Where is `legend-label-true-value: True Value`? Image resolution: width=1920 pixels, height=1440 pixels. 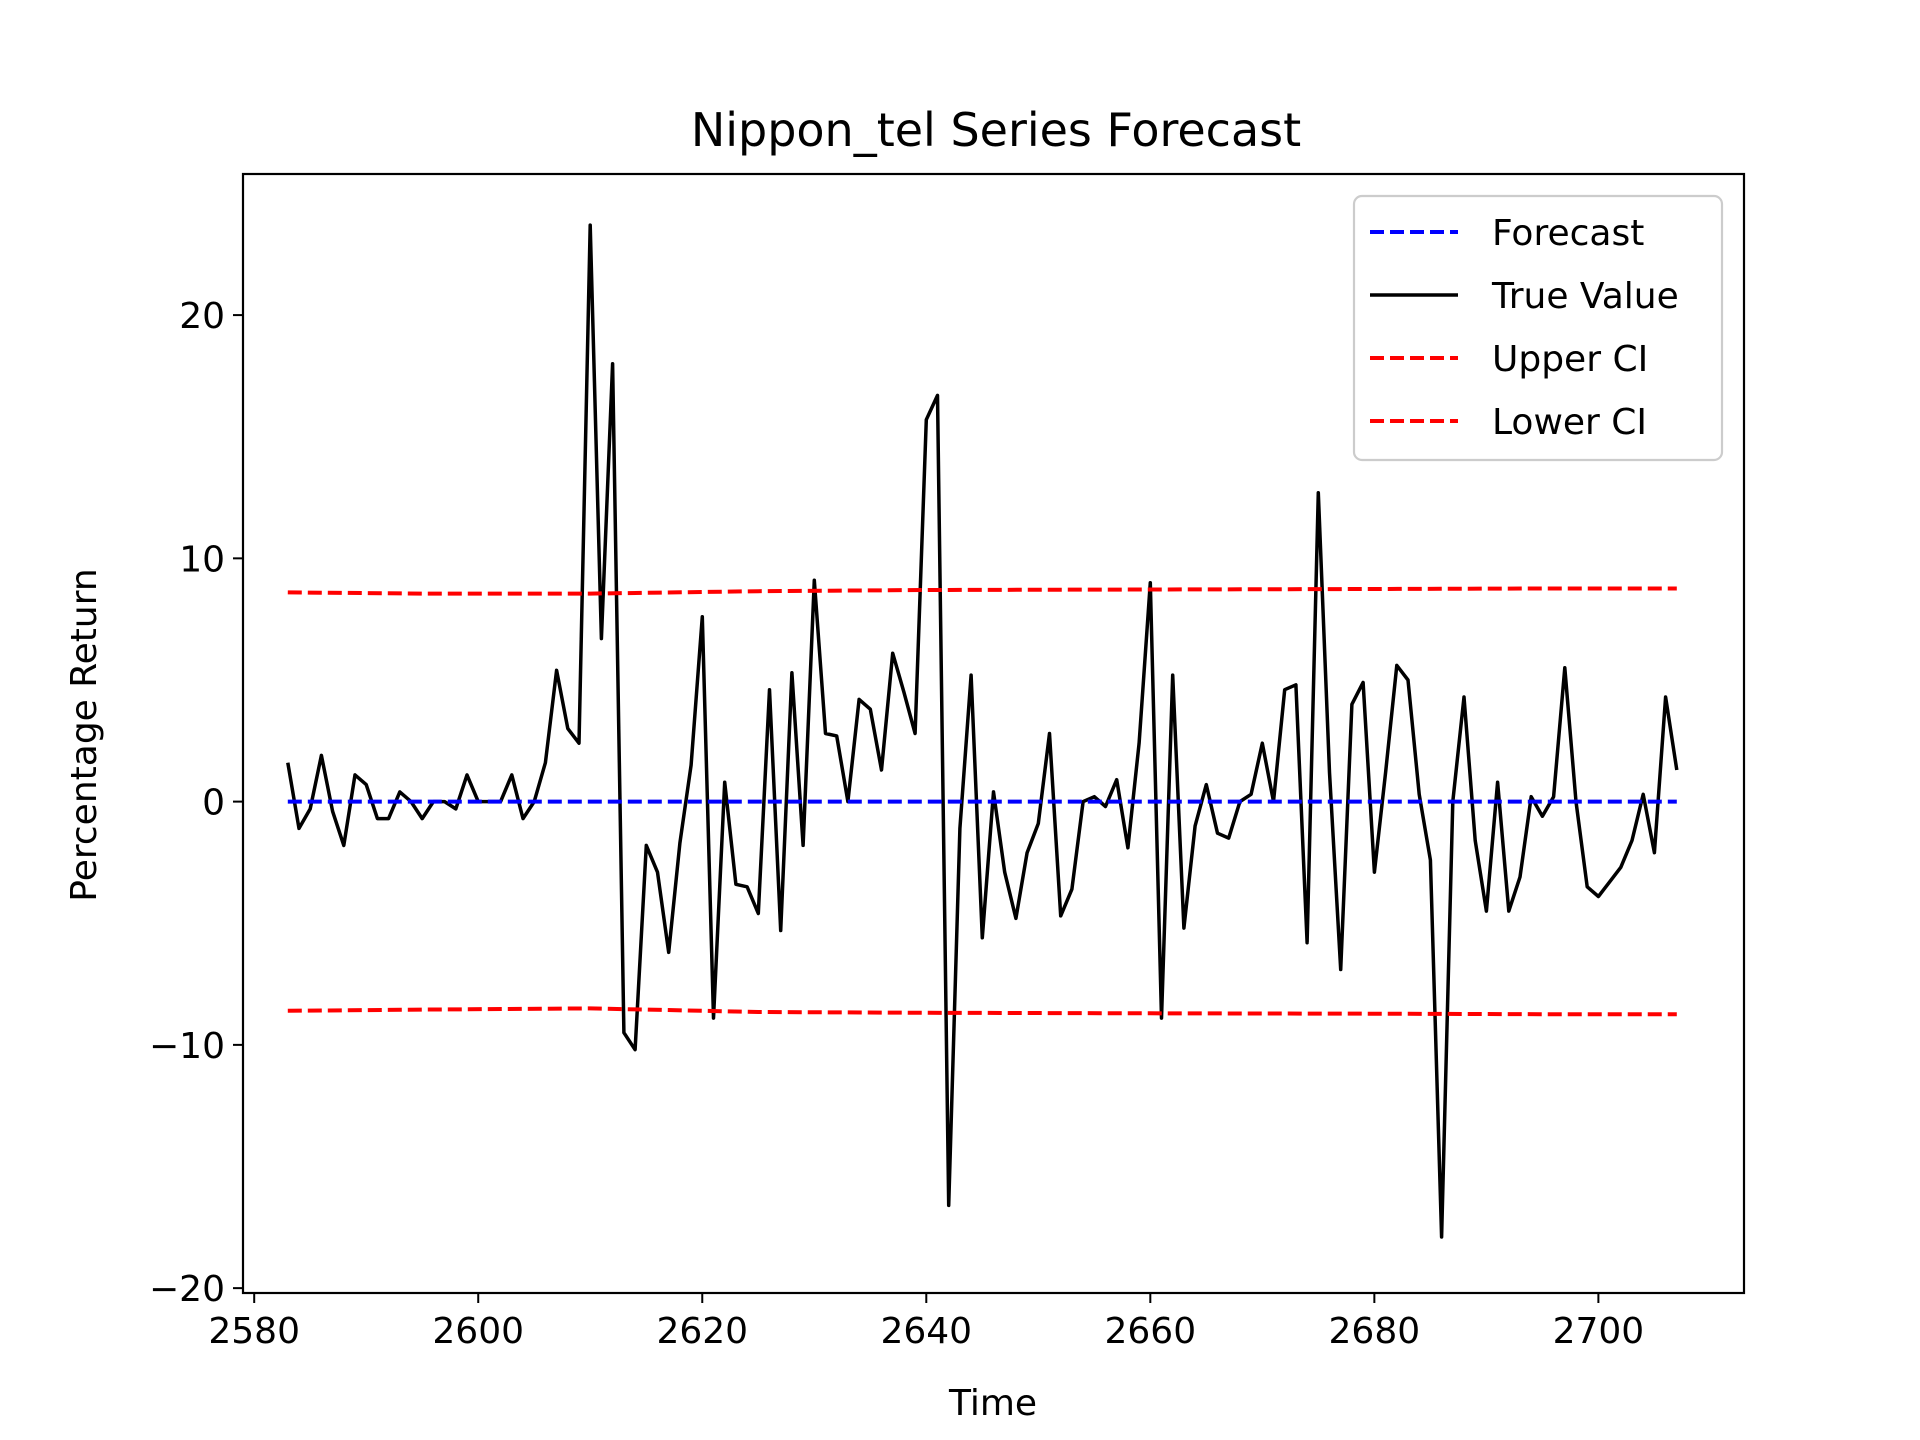 legend-label-true-value: True Value is located at coordinates (1585, 296).